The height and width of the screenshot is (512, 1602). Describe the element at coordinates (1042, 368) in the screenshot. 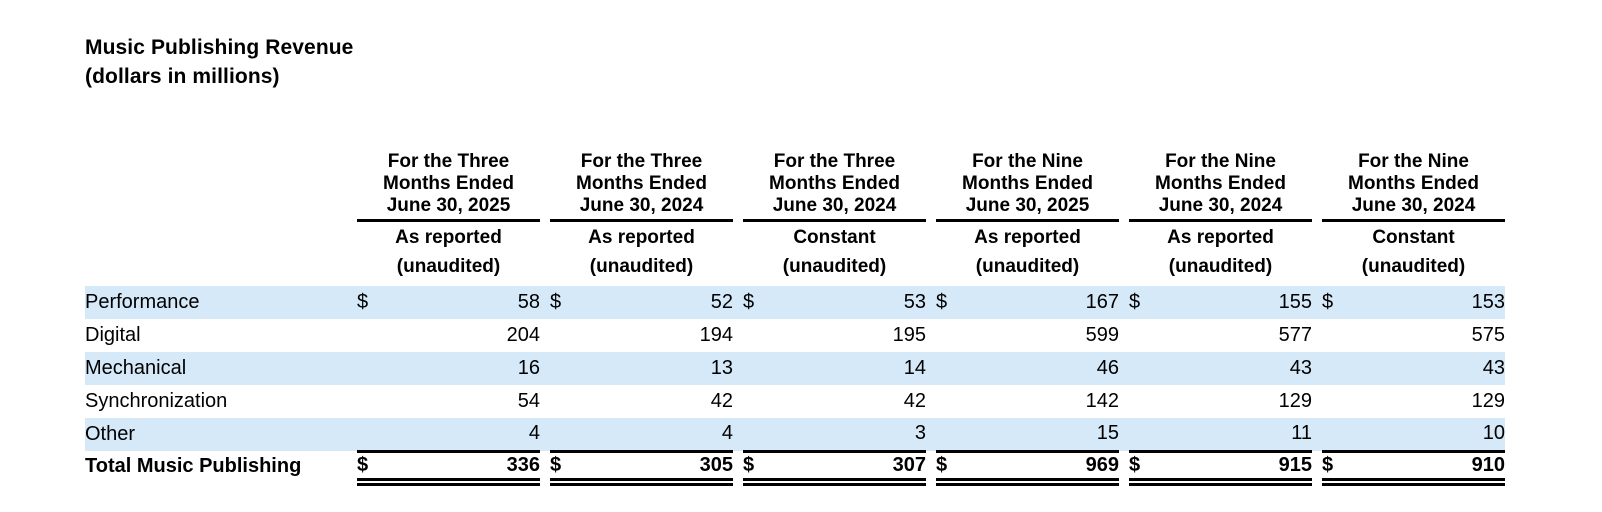

I see `value-cell: 46` at that location.